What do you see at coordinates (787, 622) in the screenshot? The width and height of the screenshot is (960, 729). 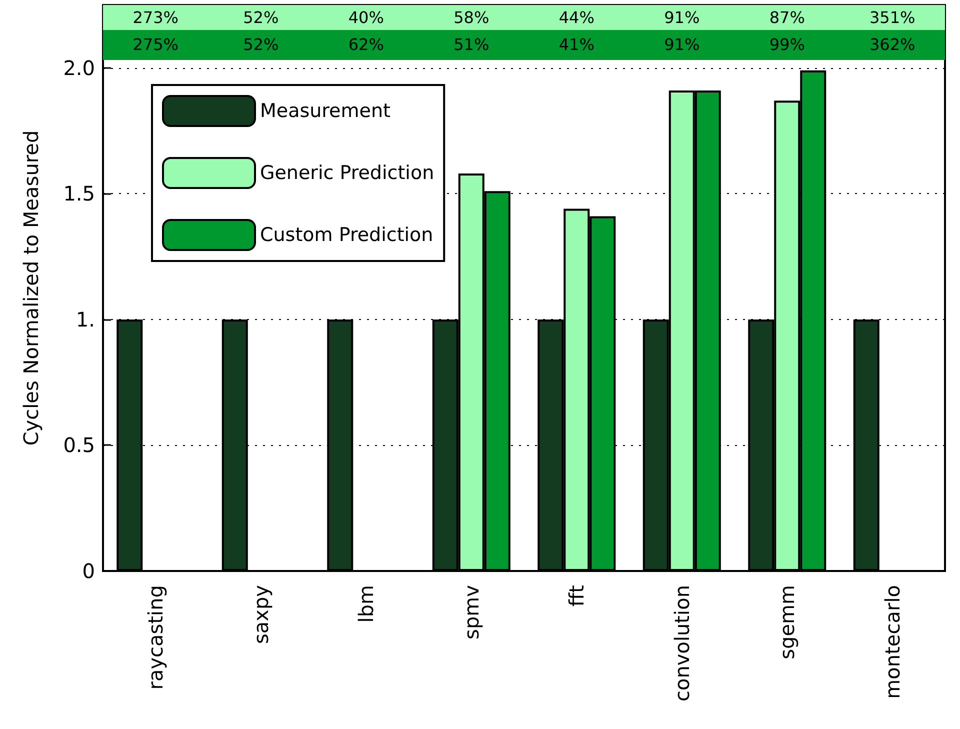 I see `x-tick-label: sgemm` at bounding box center [787, 622].